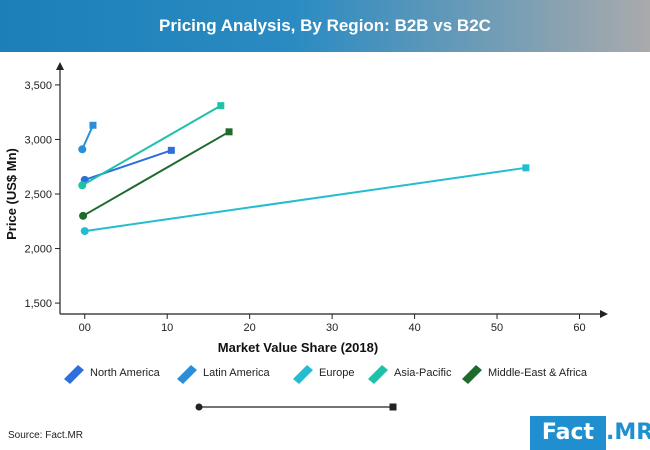 The width and height of the screenshot is (650, 450). Describe the element at coordinates (579, 328) in the screenshot. I see `x-tick-label: 60` at that location.